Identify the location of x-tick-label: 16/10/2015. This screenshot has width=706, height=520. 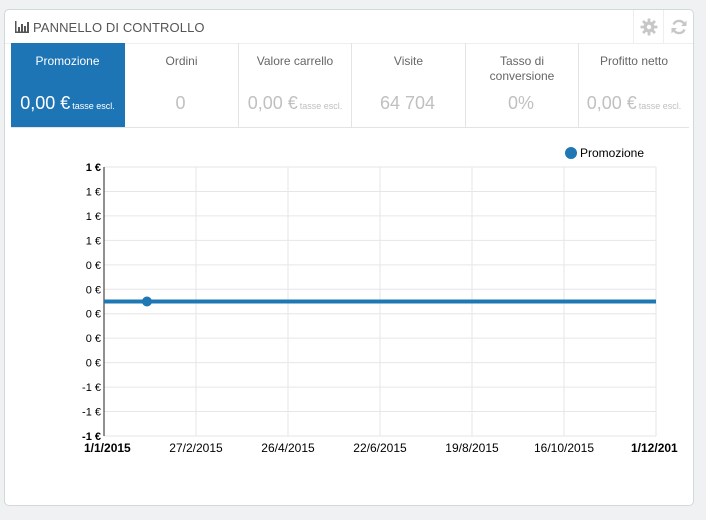
(564, 448).